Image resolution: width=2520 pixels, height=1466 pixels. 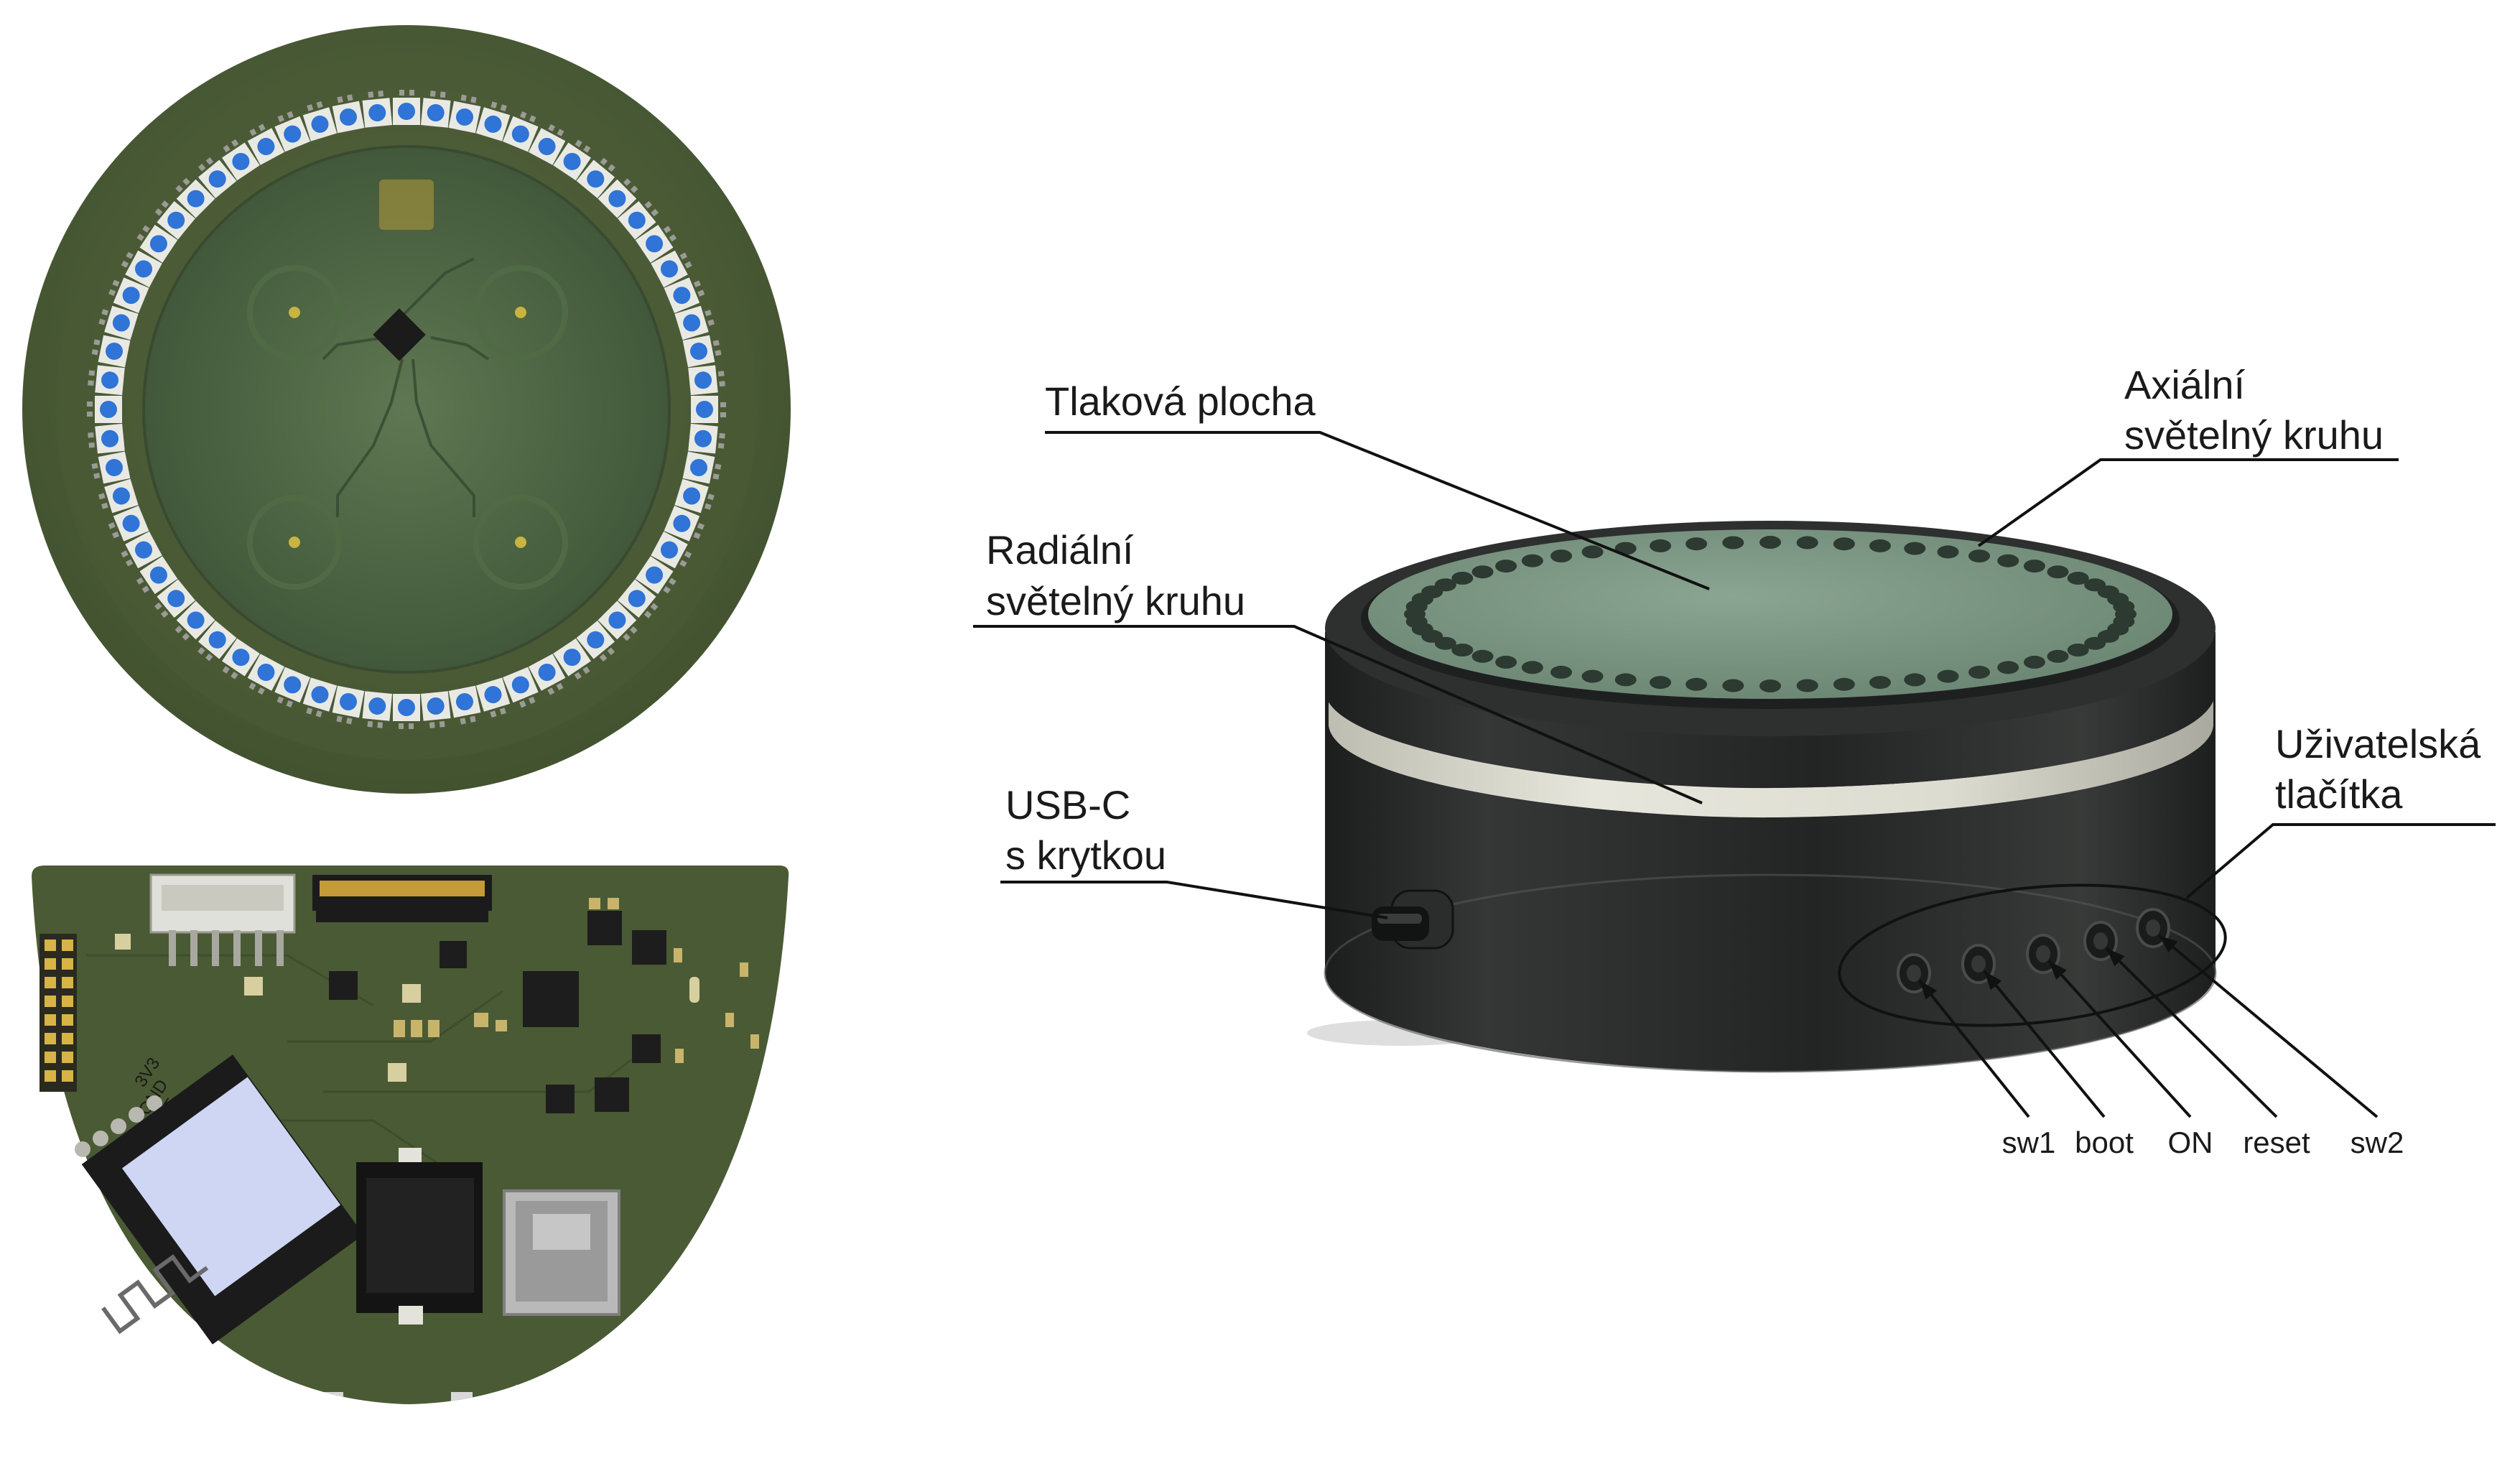 I want to click on callout-user-buttons-line1: Uživatelská, so click(x=2378, y=743).